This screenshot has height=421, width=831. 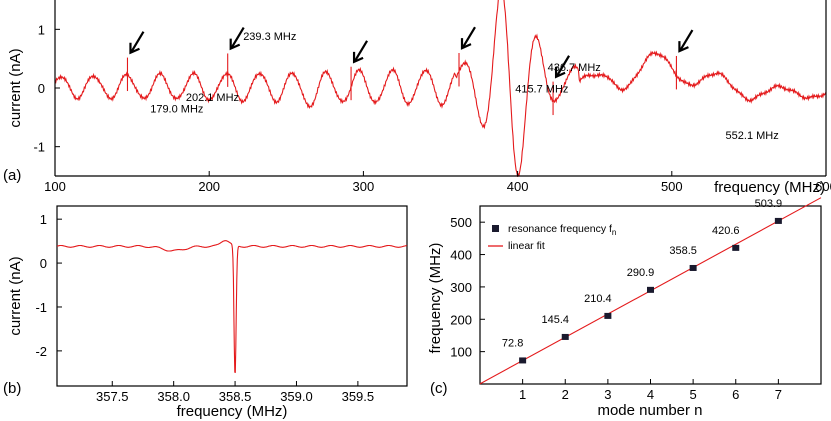 I want to click on panel-b-y-tick-label: 0, so click(x=43, y=263).